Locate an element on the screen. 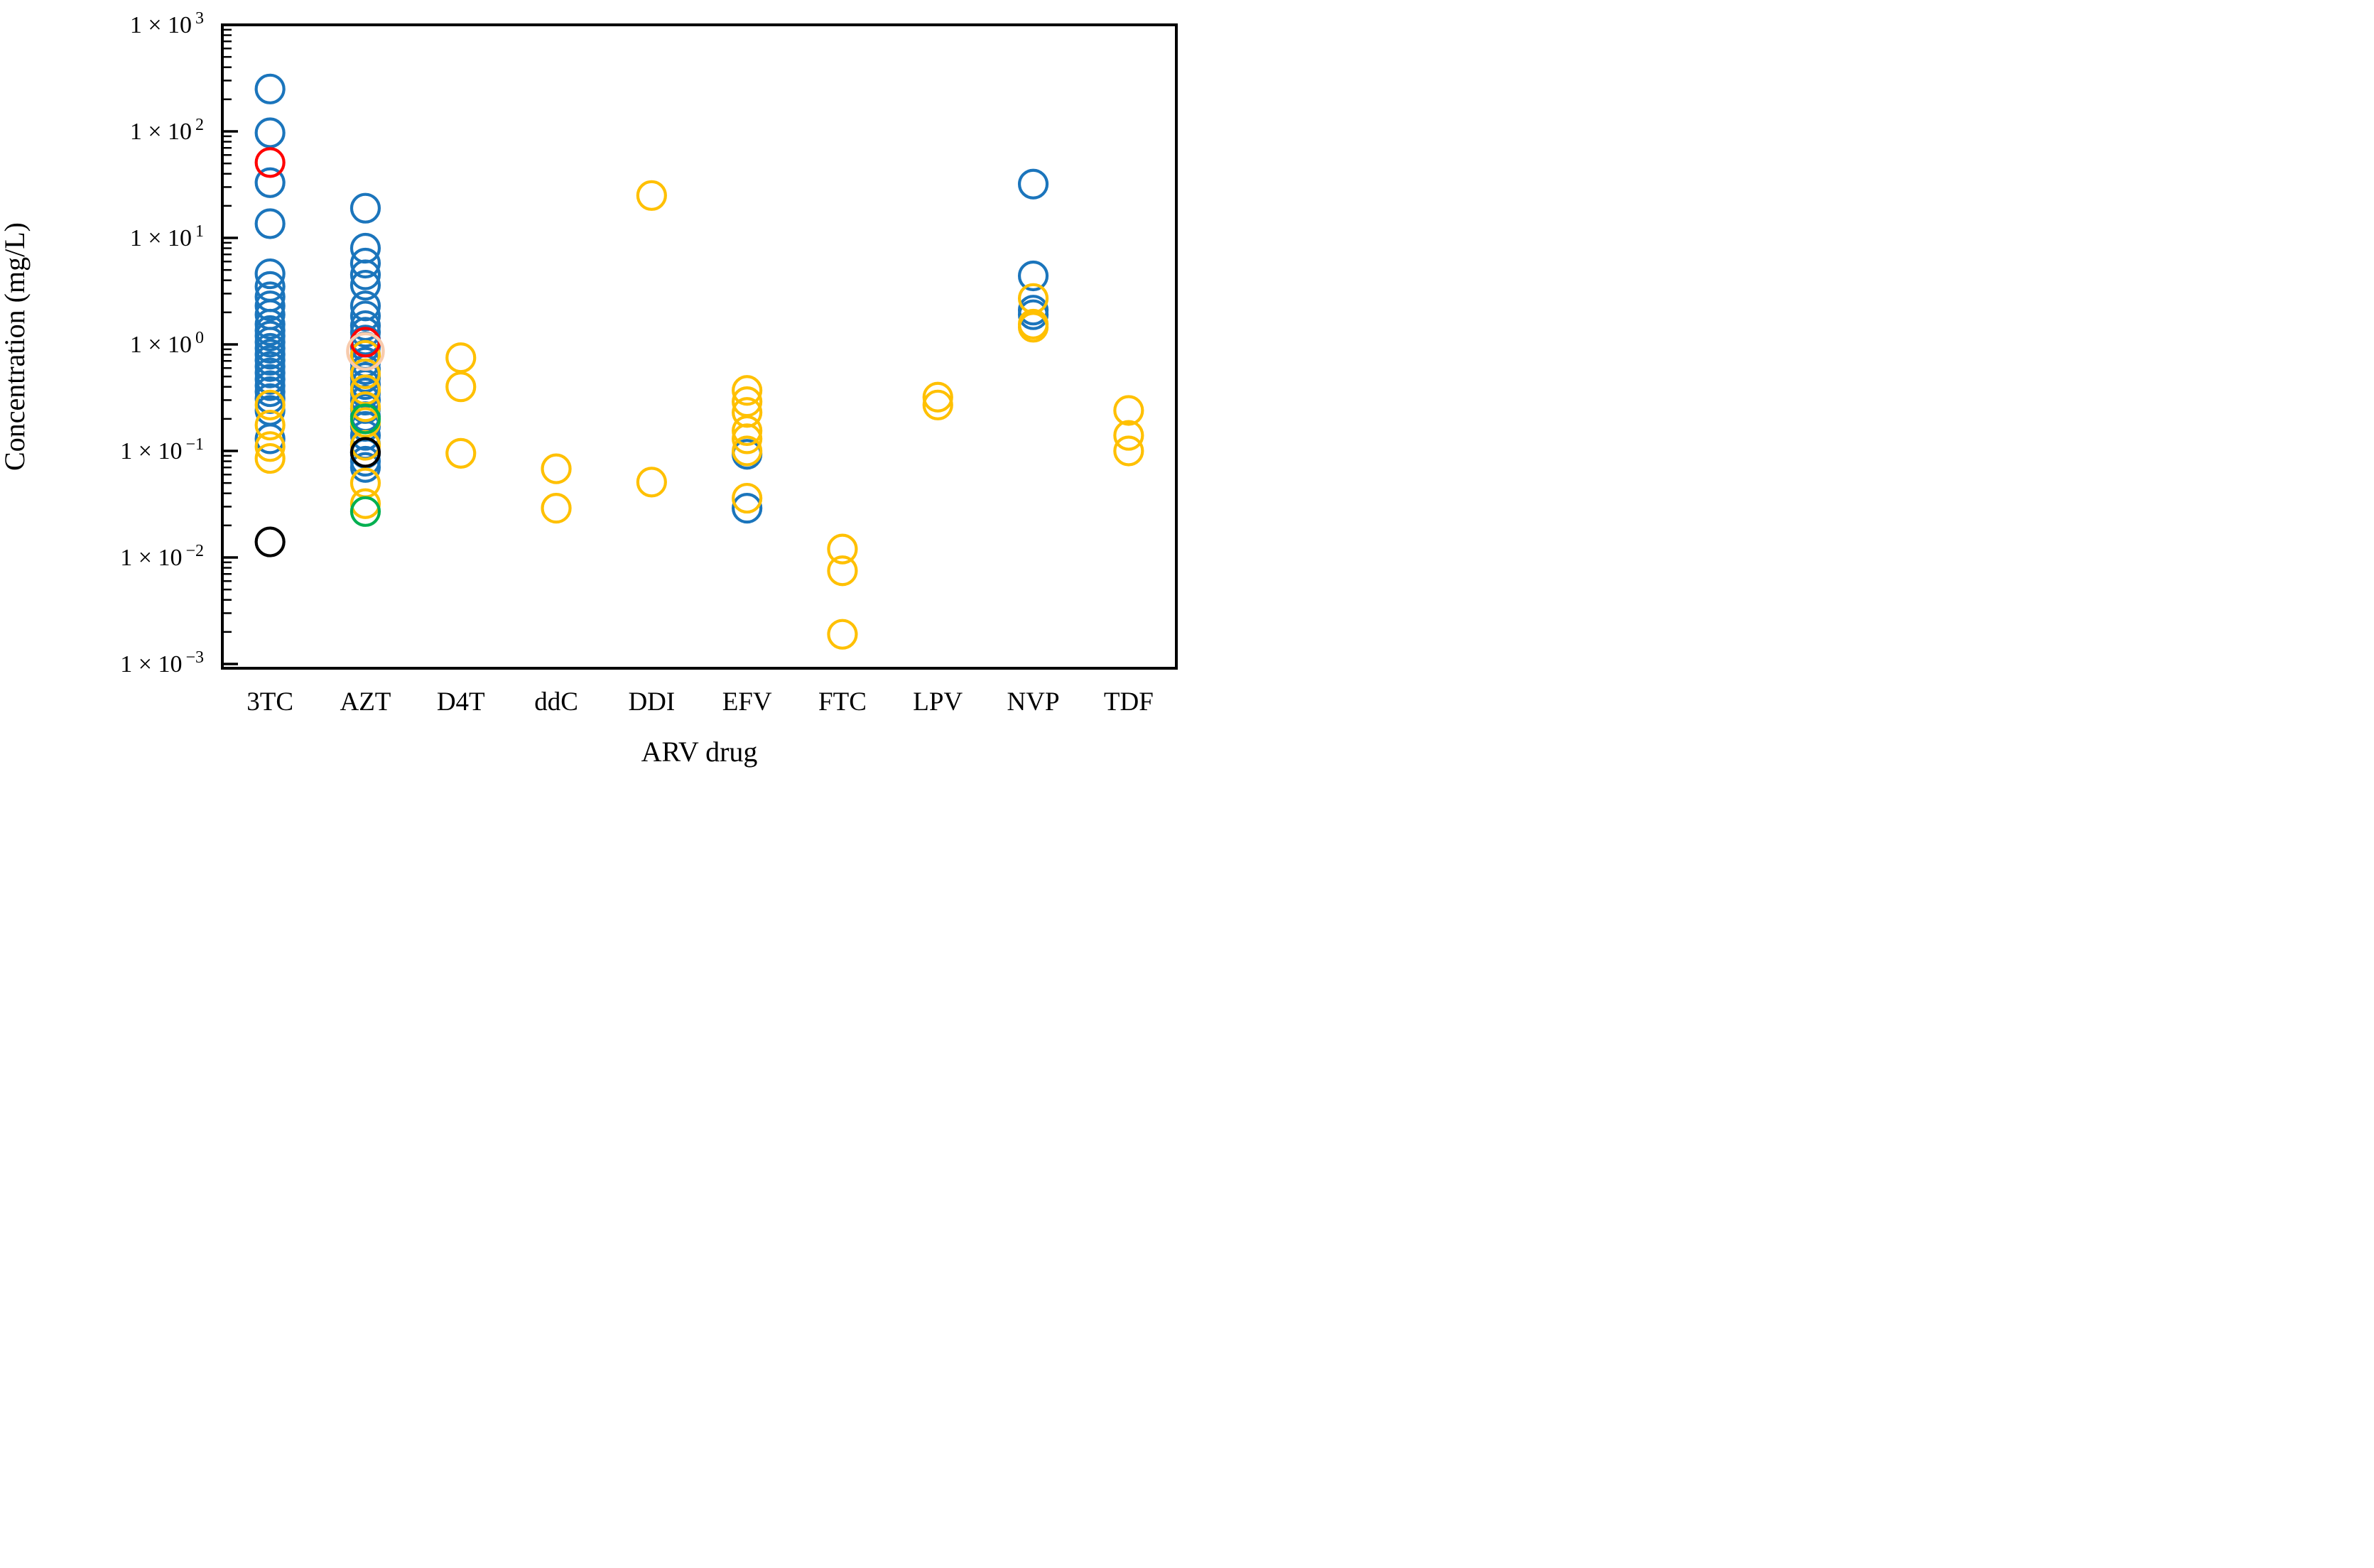 The image size is (2374, 1568). x-axis-title: ARV drug is located at coordinates (699, 752).